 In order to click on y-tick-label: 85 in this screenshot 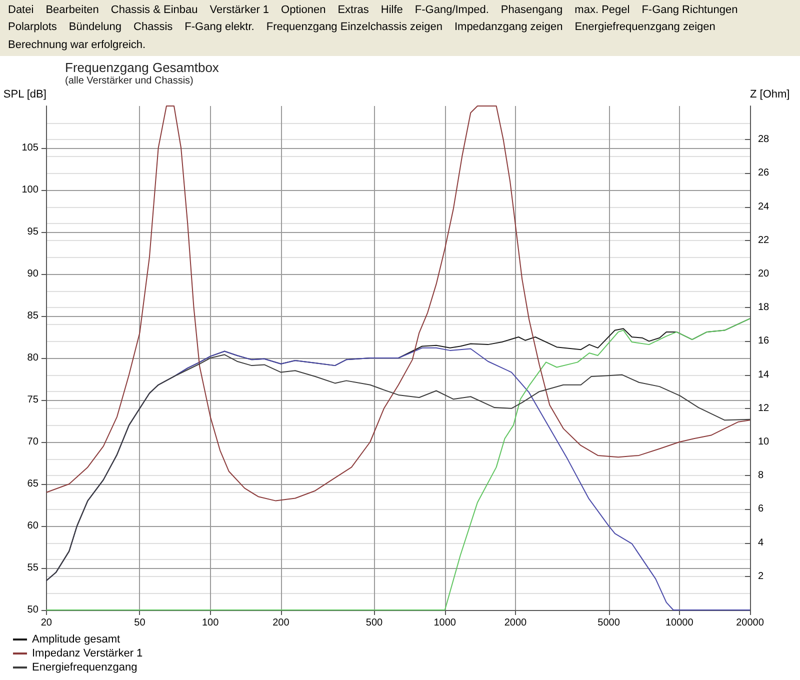, I will do `click(33, 316)`.